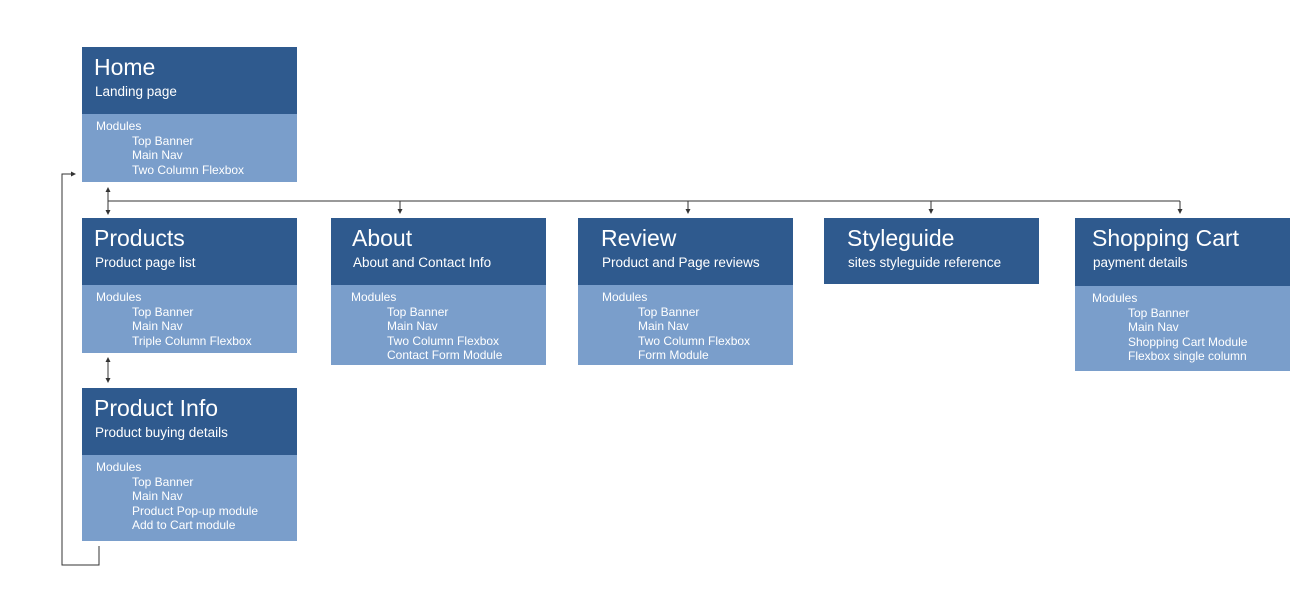 The width and height of the screenshot is (1315, 603). Describe the element at coordinates (125, 67) in the screenshot. I see `node-title: Home` at that location.